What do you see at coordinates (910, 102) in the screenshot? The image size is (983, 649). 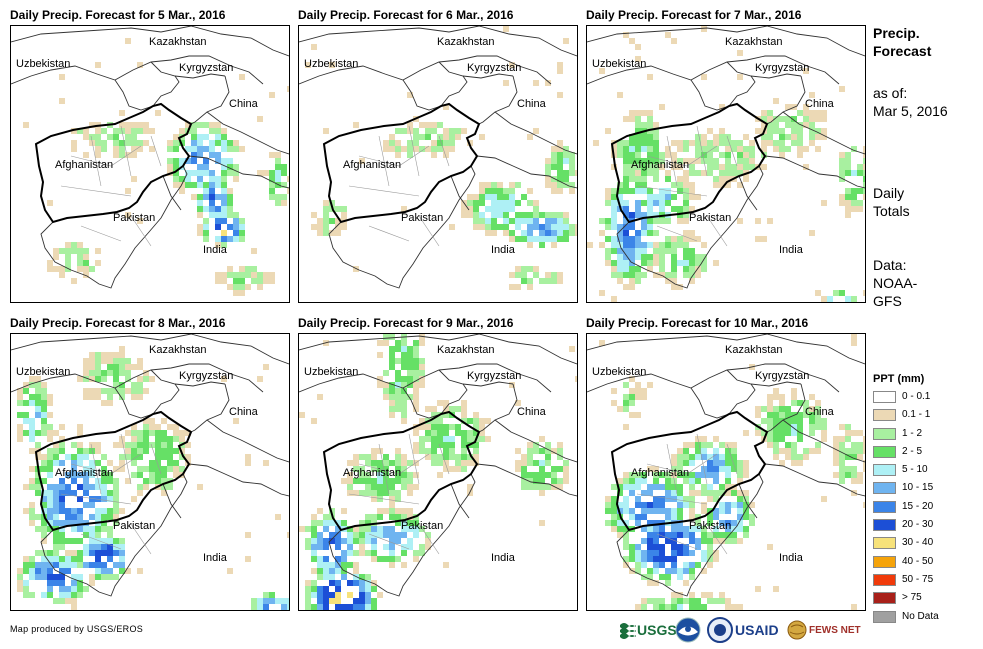 I see `as-of-date: as of: Mar 5, 2016` at bounding box center [910, 102].